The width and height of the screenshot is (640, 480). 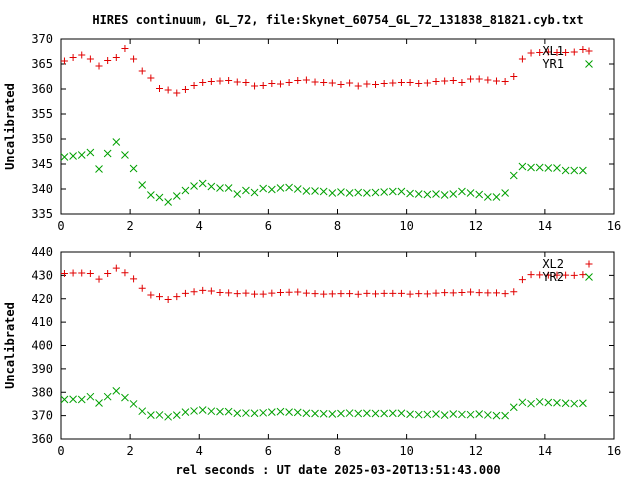 What do you see at coordinates (42, 214) in the screenshot?
I see `y-tick-label: 335` at bounding box center [42, 214].